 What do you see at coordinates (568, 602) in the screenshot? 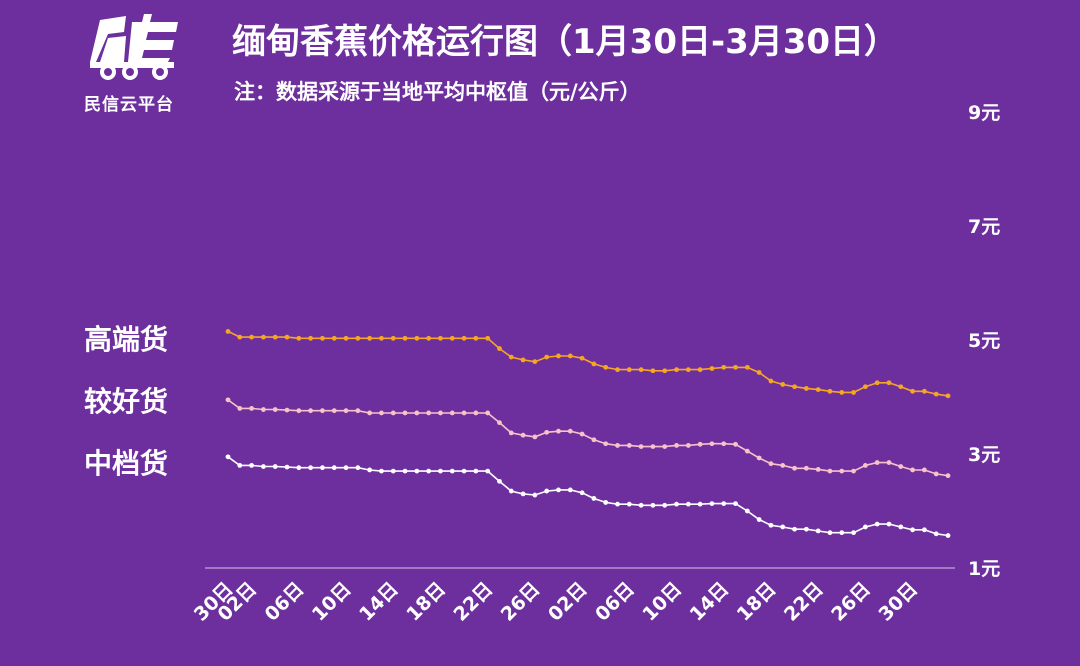
I see `x-tick-label: 02日` at bounding box center [568, 602].